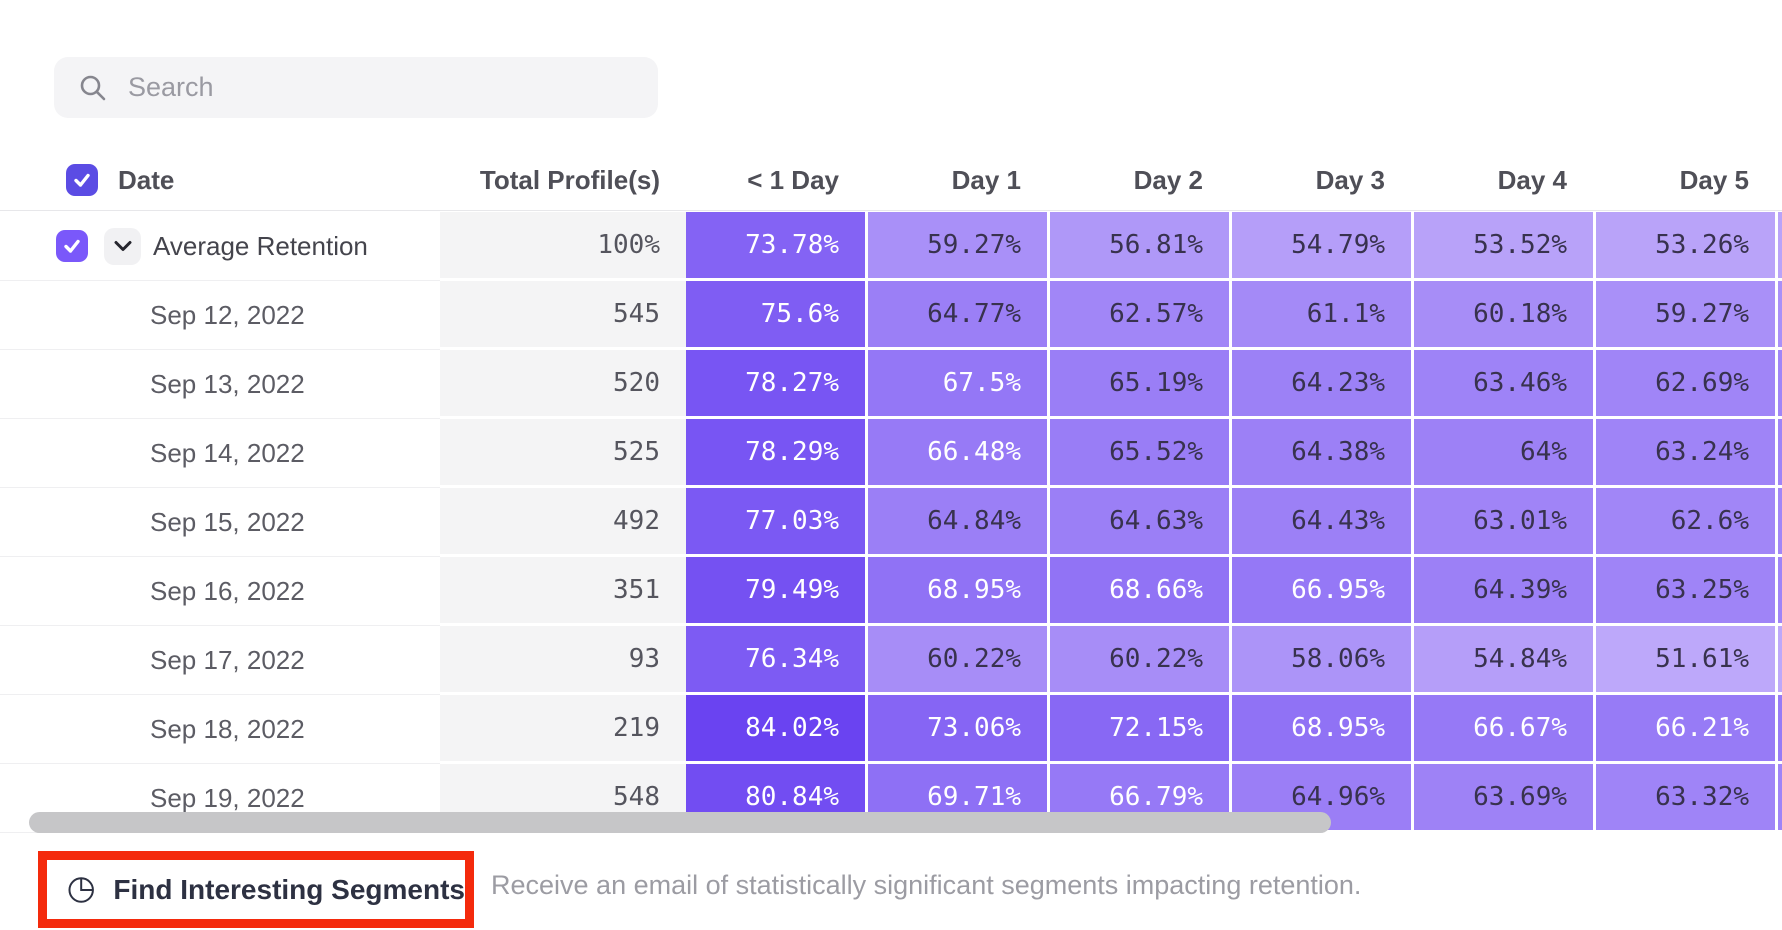 This screenshot has height=930, width=1782. What do you see at coordinates (793, 179) in the screenshot?
I see `column-header-lt1day: < 1 Day` at bounding box center [793, 179].